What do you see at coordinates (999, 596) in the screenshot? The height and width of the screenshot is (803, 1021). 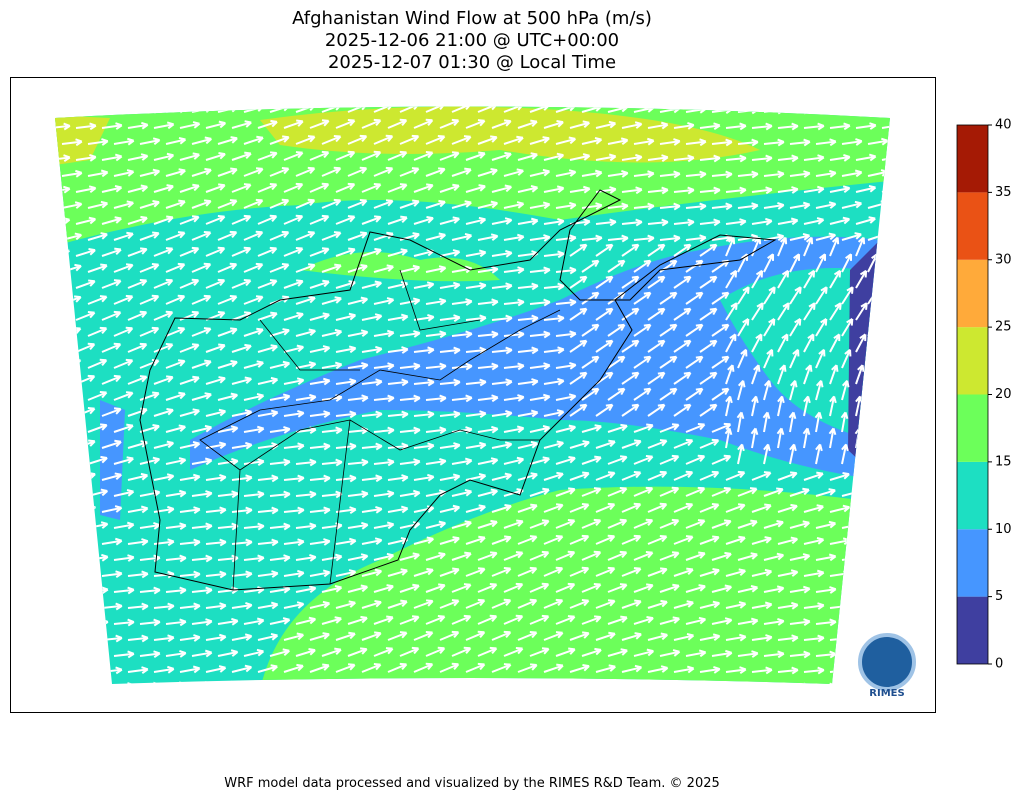 I see `colorbar-tick-label: 5` at bounding box center [999, 596].